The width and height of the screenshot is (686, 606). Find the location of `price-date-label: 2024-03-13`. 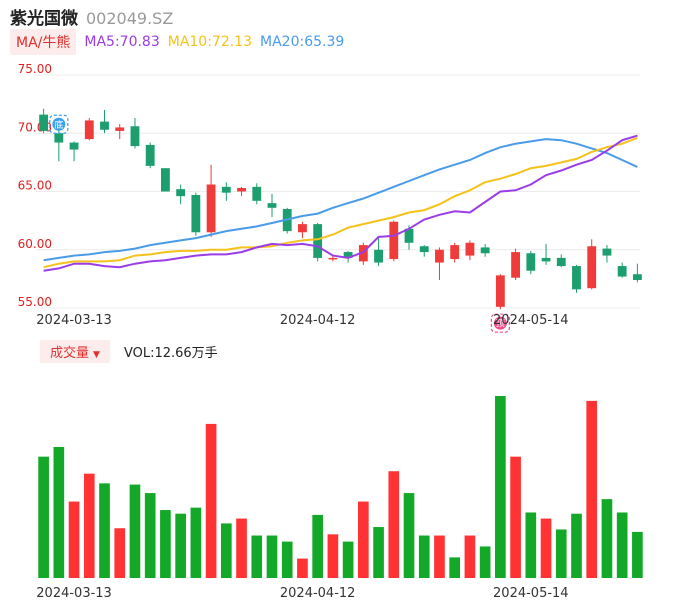

price-date-label: 2024-03-13 is located at coordinates (74, 320).